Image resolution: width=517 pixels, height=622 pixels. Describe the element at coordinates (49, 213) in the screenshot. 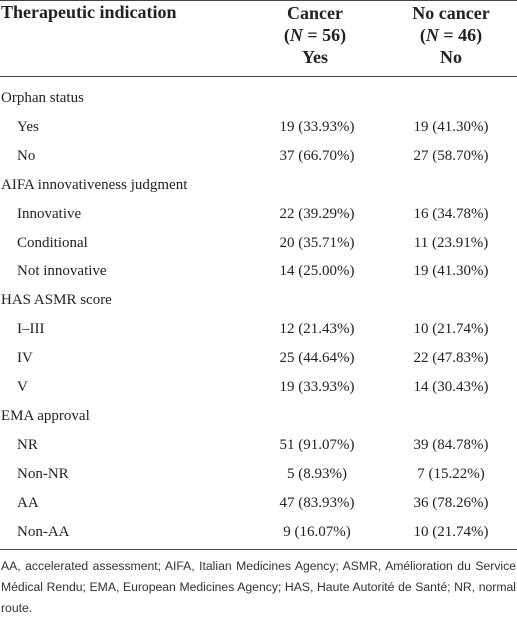

I see `row-label: Innovative` at that location.